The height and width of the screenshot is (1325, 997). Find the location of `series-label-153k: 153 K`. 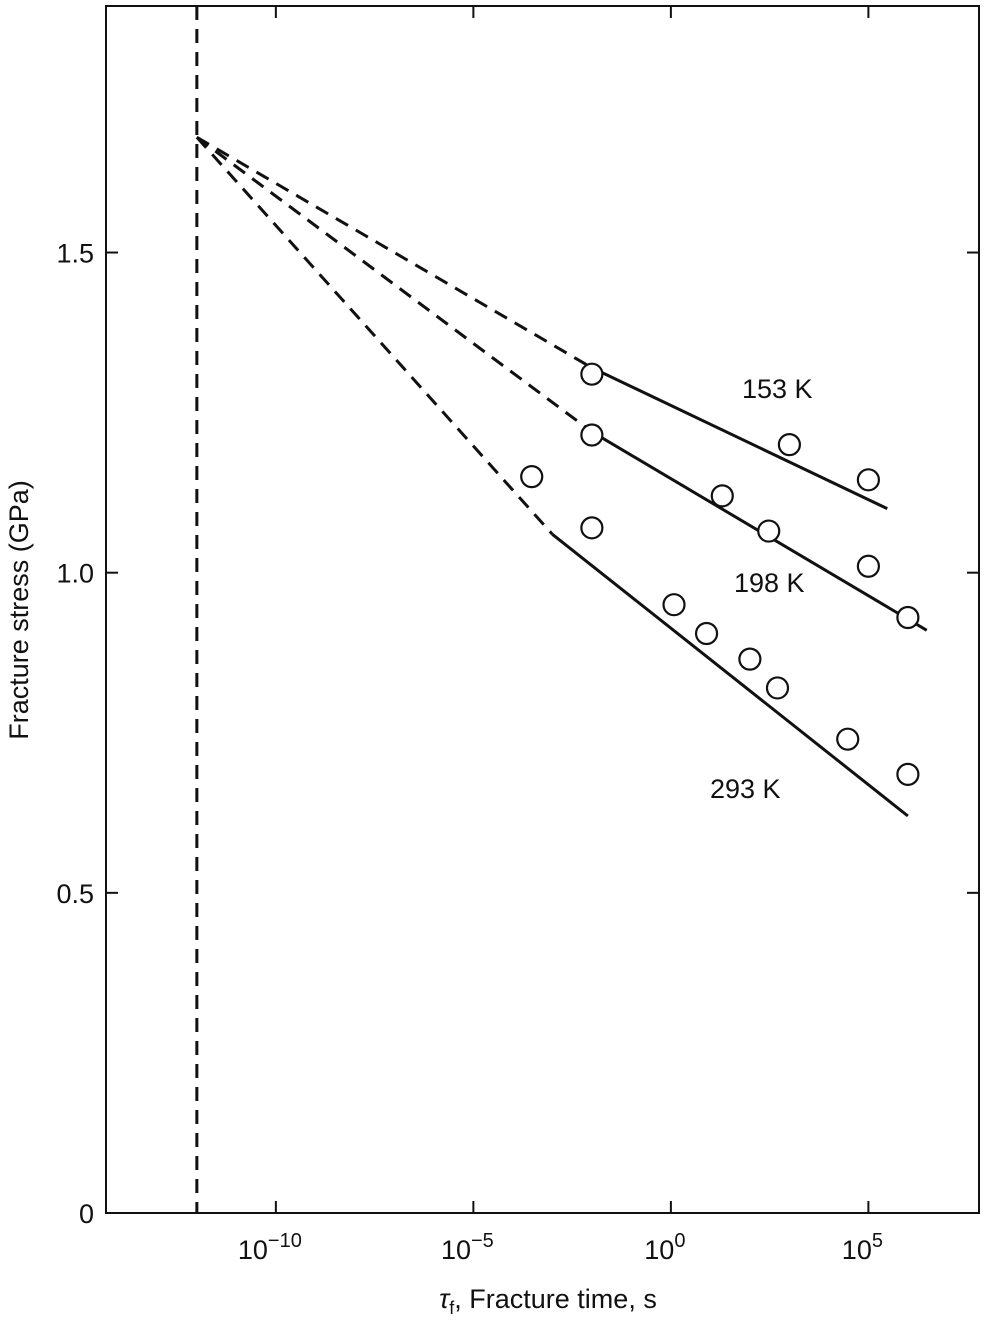

series-label-153k: 153 K is located at coordinates (777, 389).